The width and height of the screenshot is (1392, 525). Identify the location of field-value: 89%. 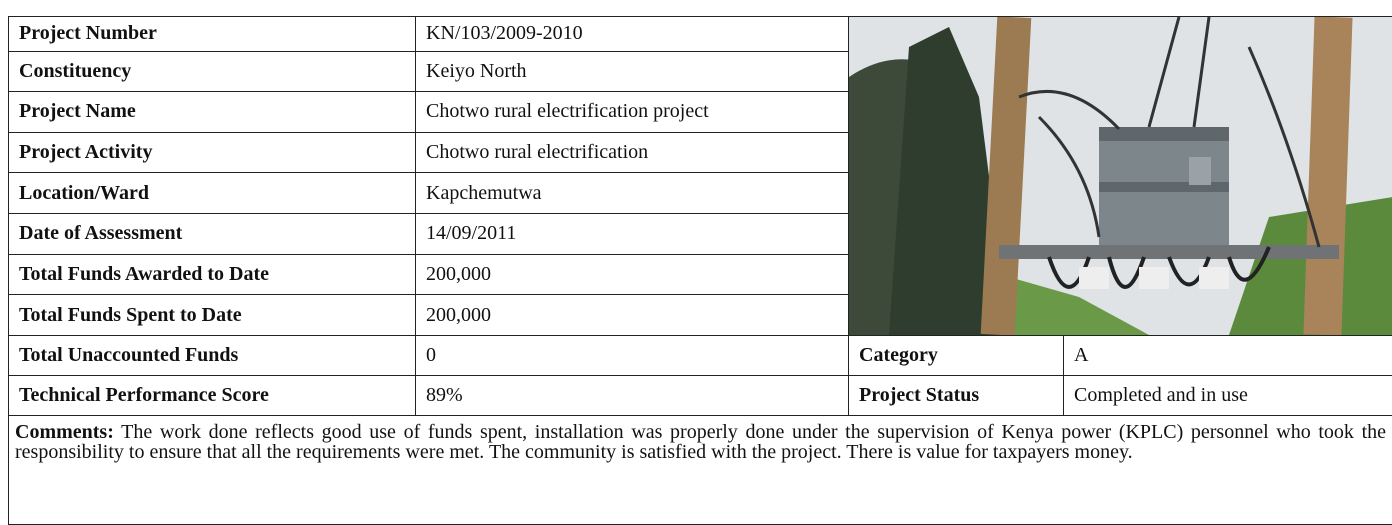
(632, 396).